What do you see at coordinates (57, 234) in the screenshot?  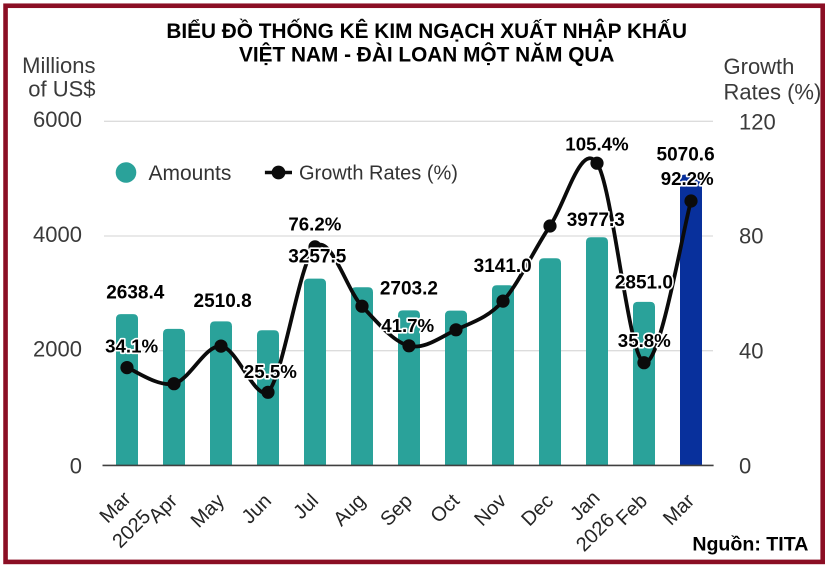 I see `svg-text: 4000` at bounding box center [57, 234].